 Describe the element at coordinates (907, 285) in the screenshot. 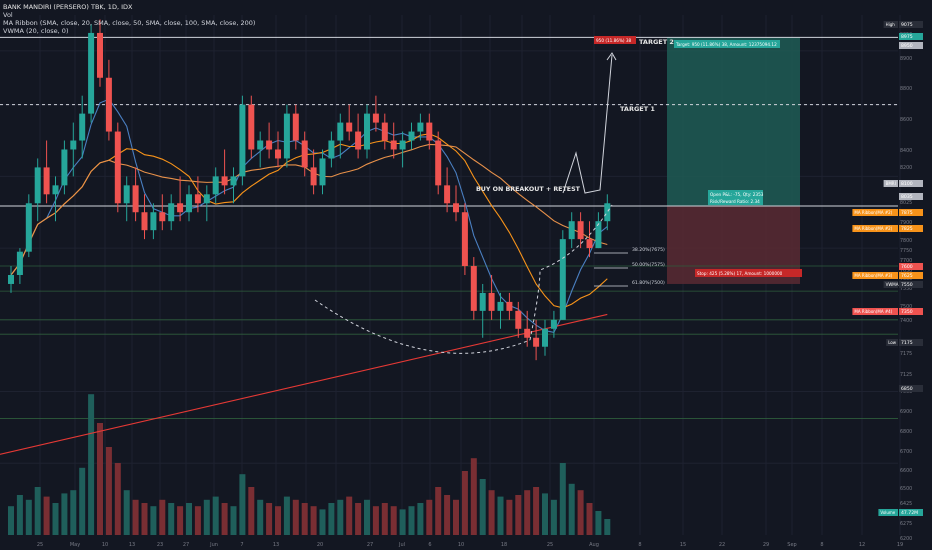

I see `price-badge-text: 7550` at that location.